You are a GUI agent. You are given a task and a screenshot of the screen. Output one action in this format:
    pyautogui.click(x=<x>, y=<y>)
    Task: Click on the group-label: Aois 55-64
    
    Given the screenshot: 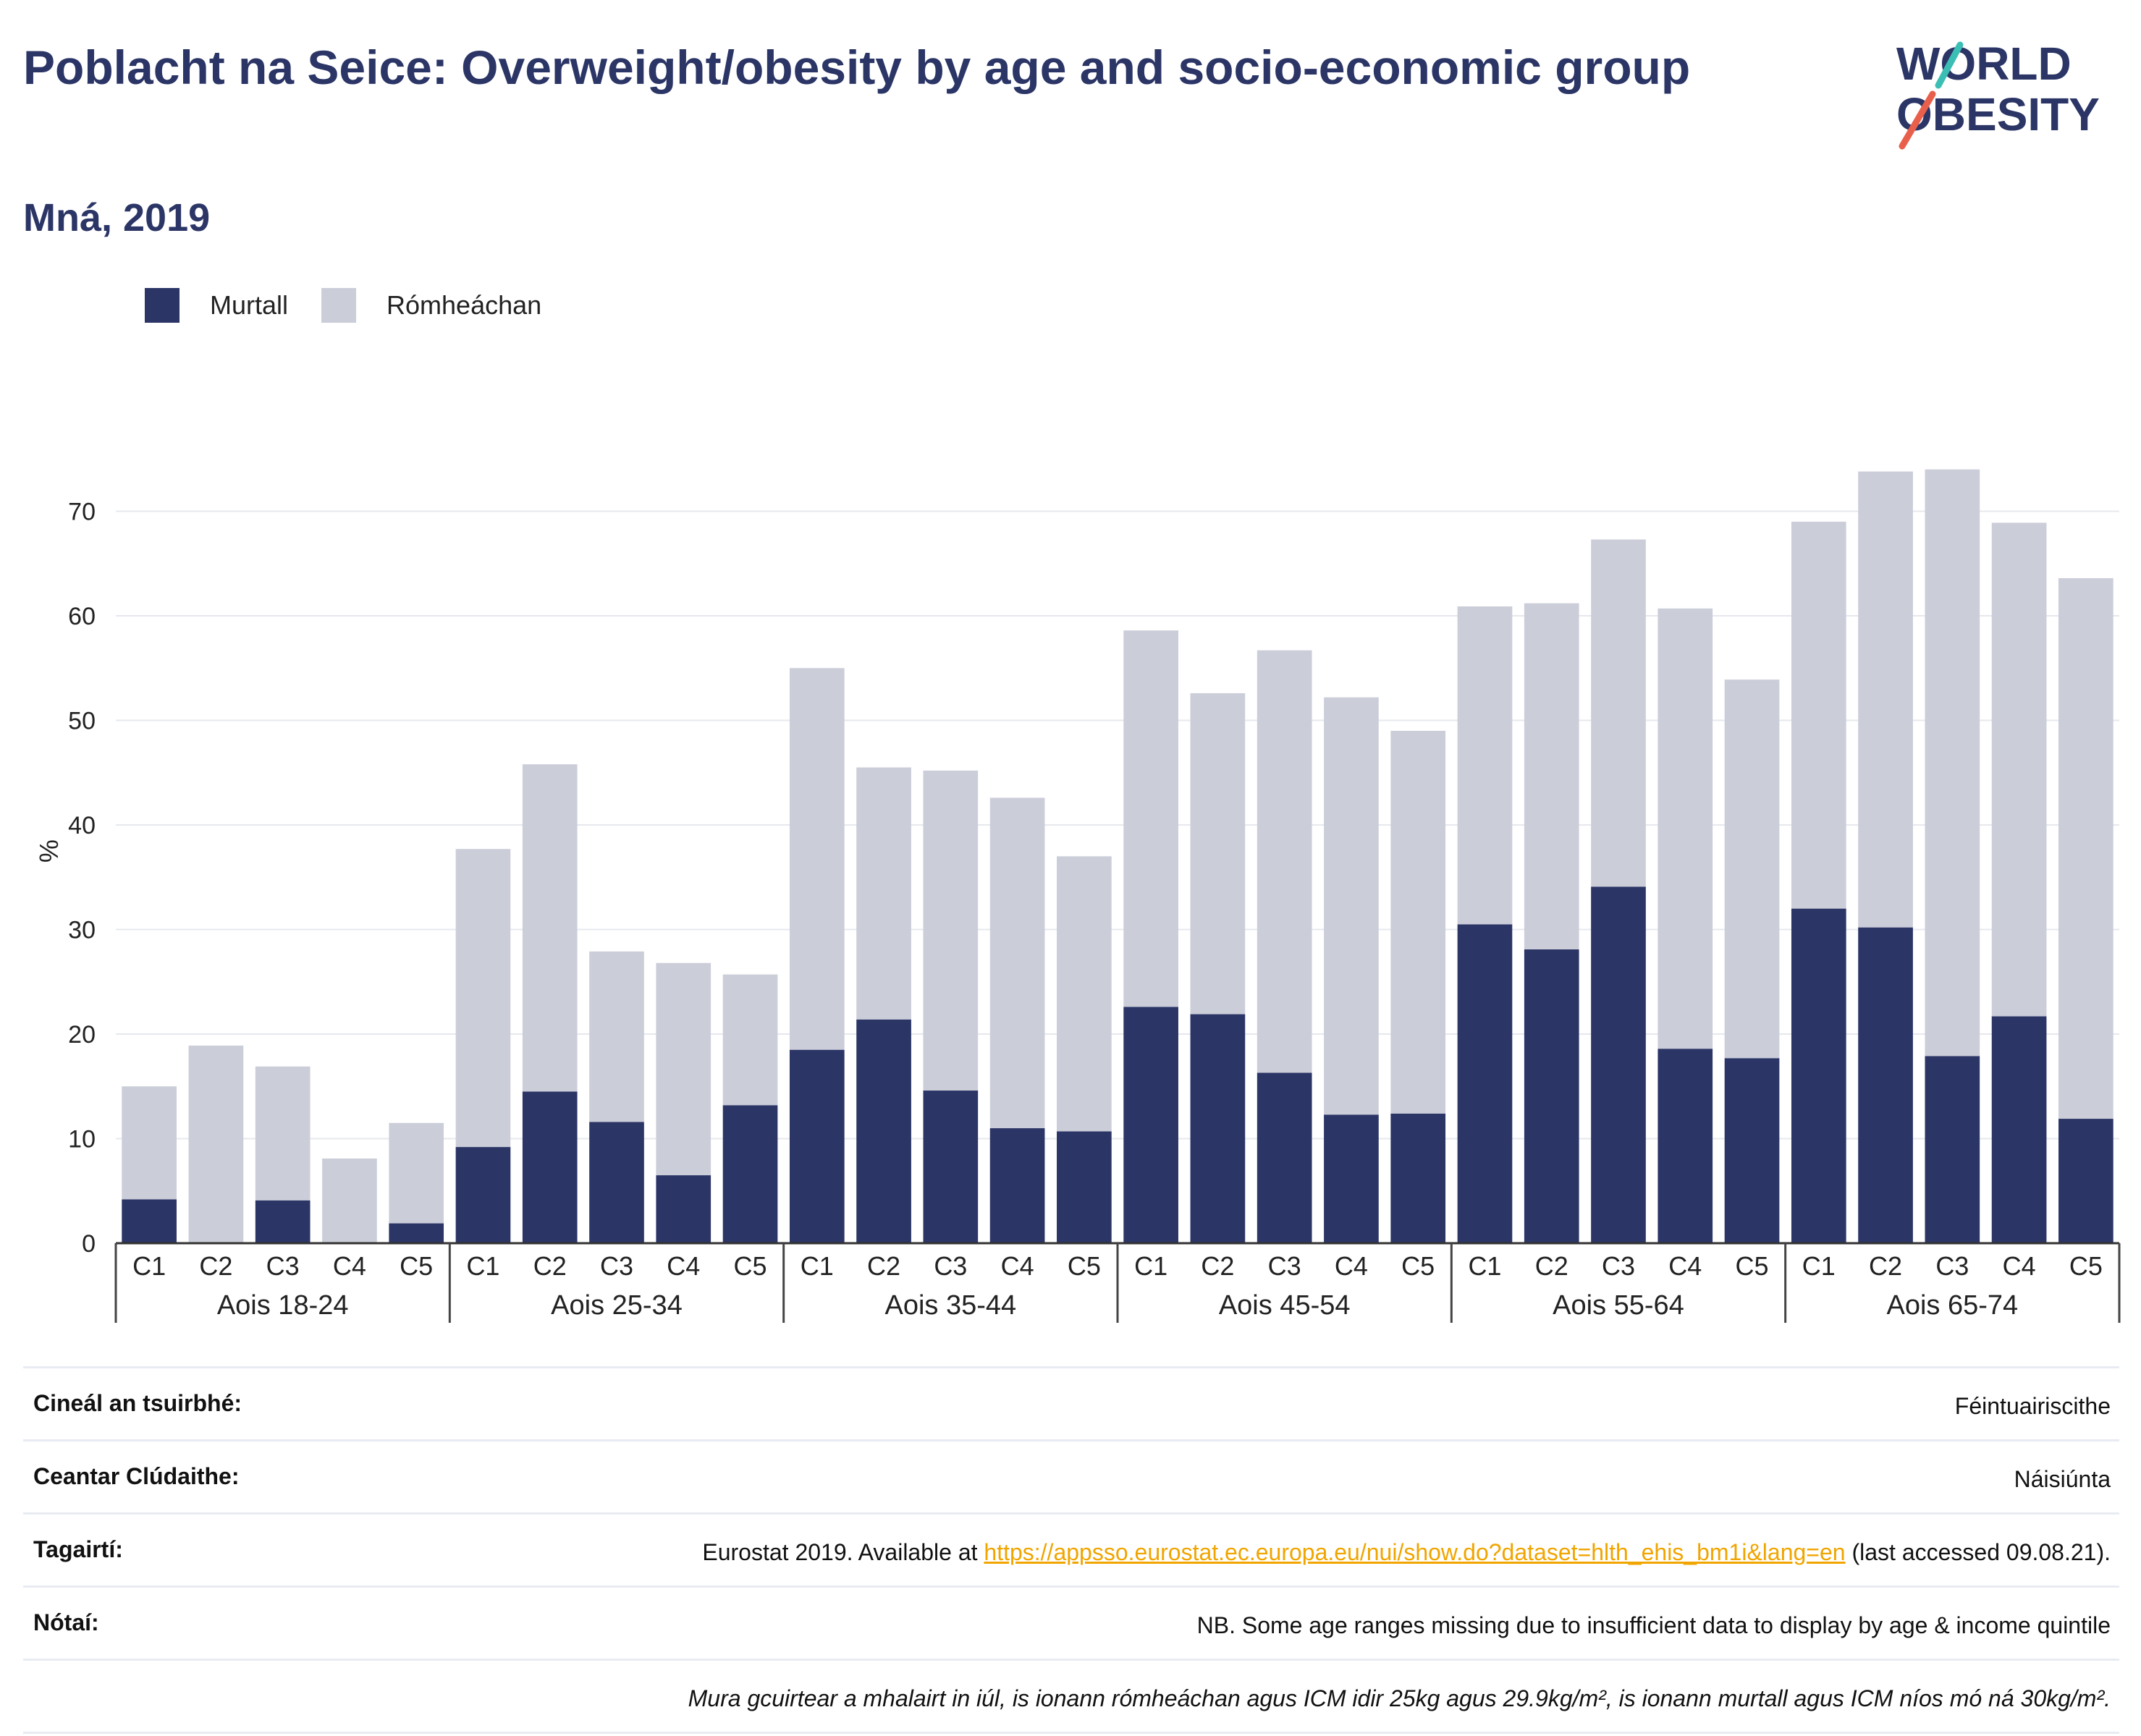 What is the action you would take?
    pyautogui.click(x=1618, y=1305)
    